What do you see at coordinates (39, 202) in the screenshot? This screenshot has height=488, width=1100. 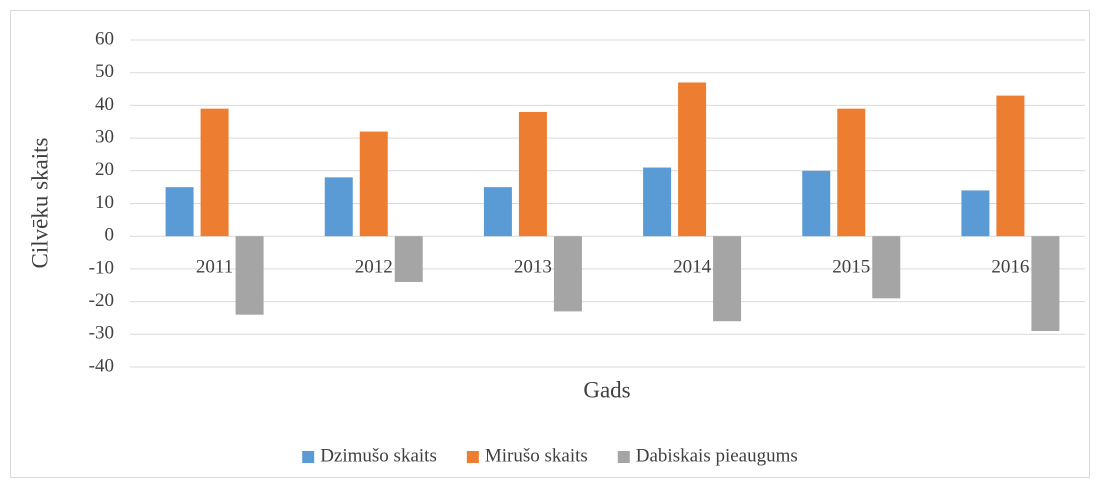 I see `y-axis-title: Cilvēku skaits` at bounding box center [39, 202].